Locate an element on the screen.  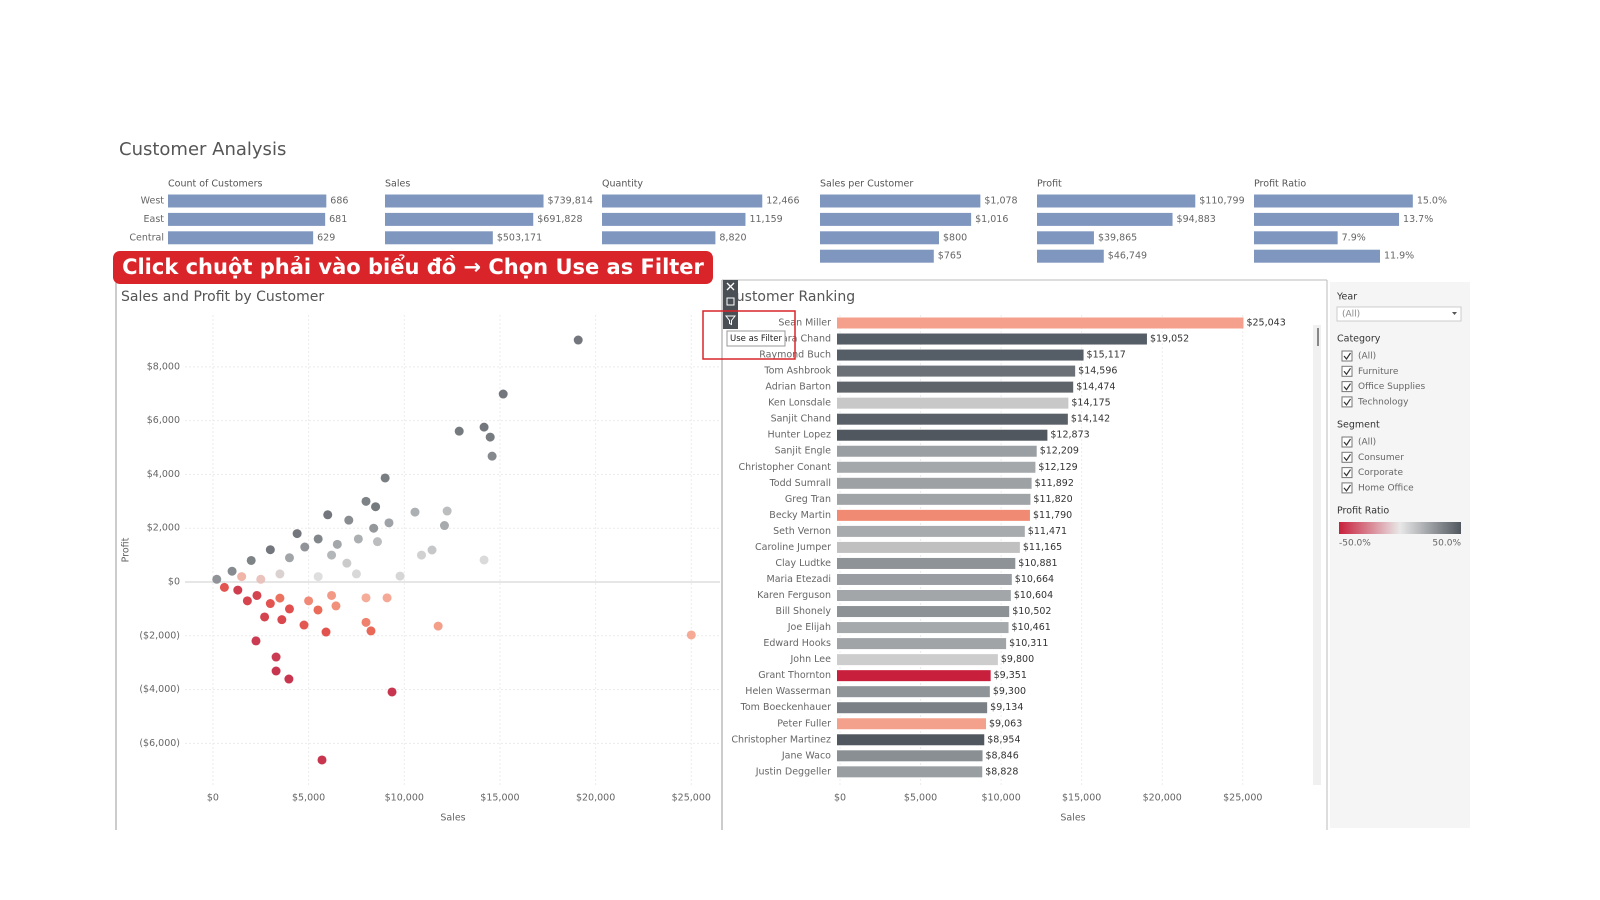
close-icon is located at coordinates (730, 286).